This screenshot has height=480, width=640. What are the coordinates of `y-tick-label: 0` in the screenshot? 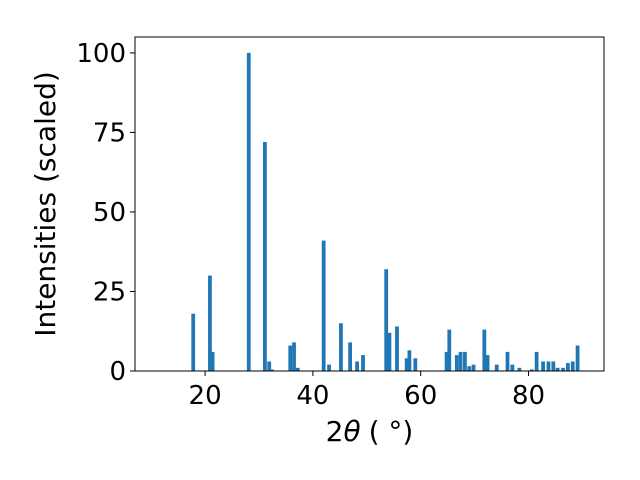 It's located at (117, 372).